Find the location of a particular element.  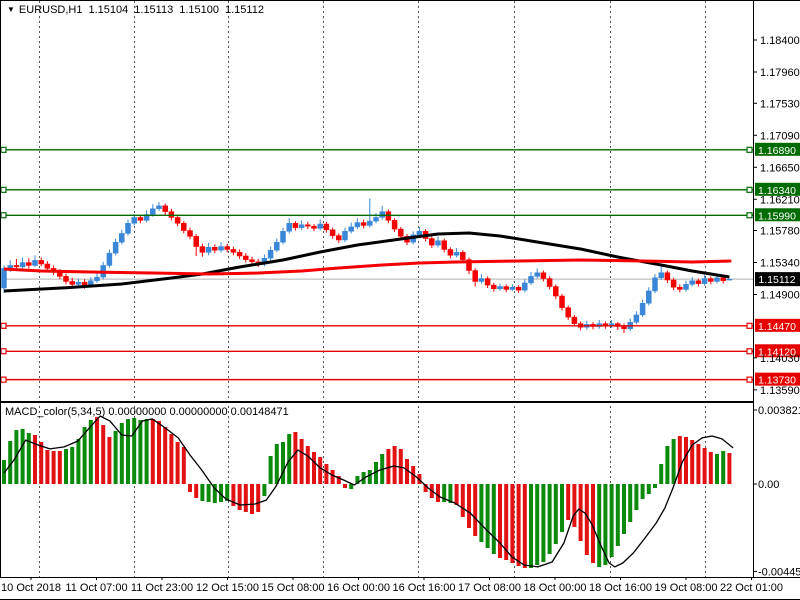

symbol-period-label: EURUSD,H1 is located at coordinates (50, 10).